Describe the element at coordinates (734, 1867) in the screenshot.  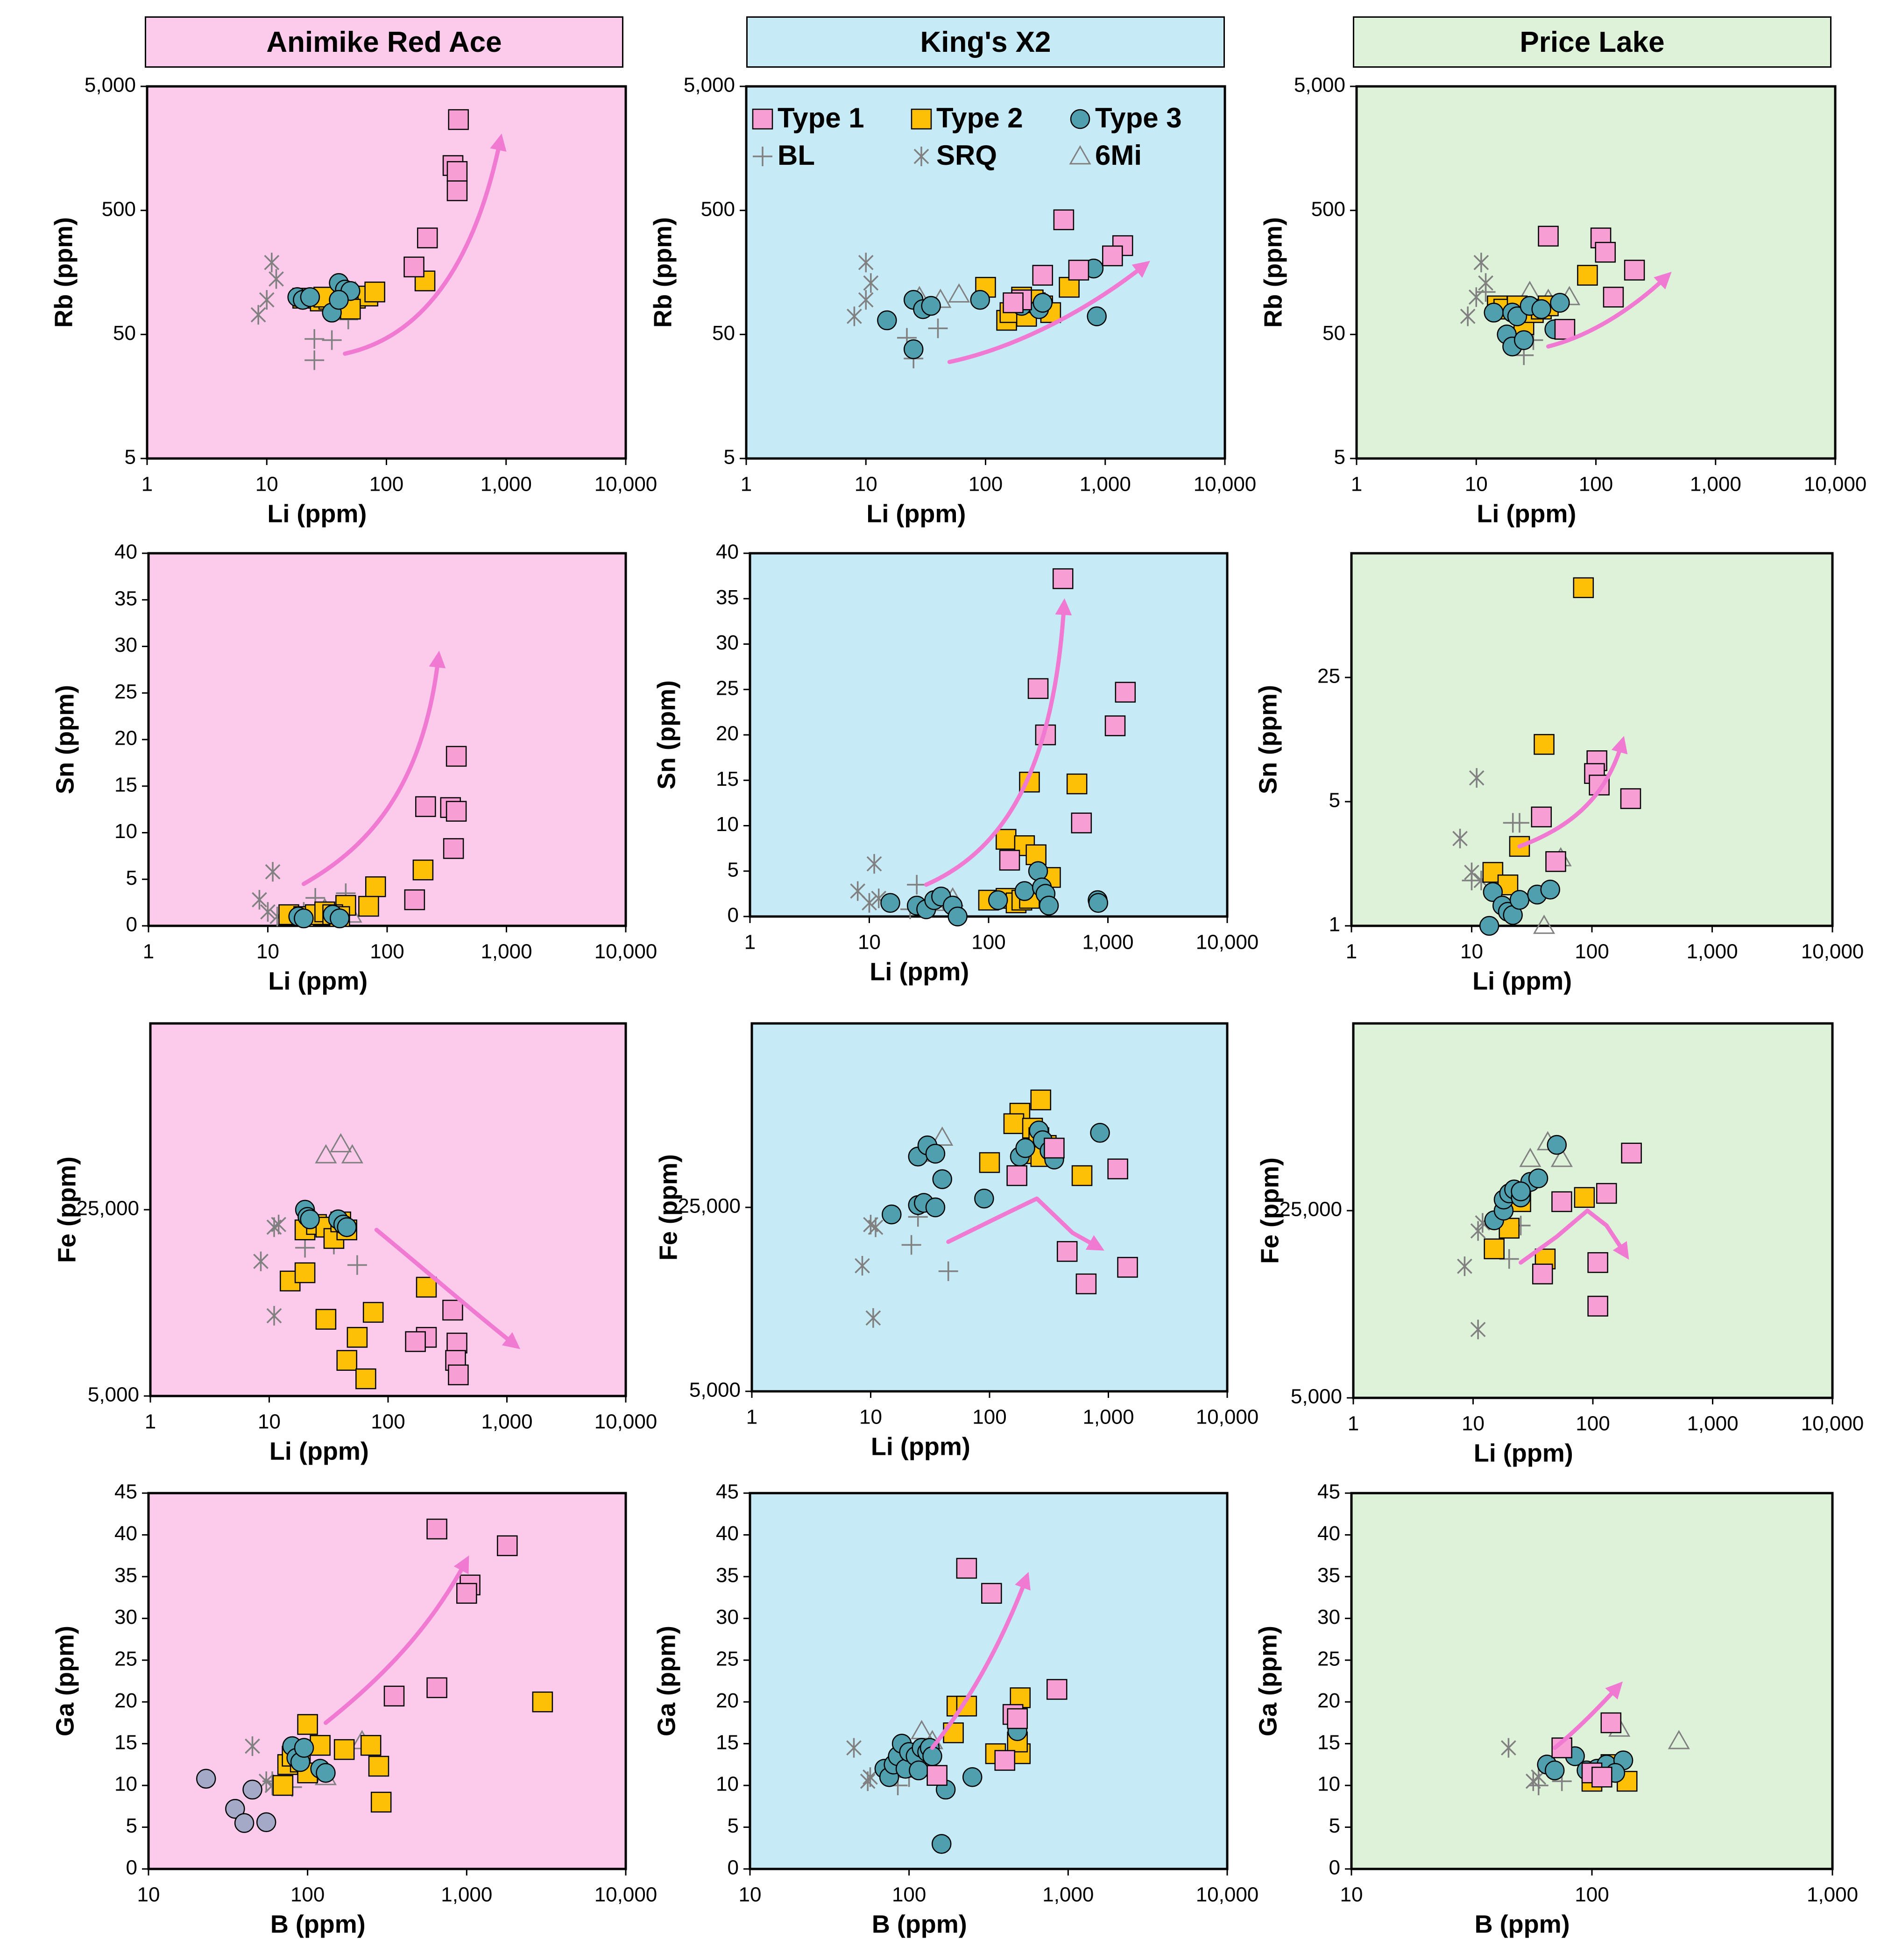
I see `y-tick-label: 0` at that location.